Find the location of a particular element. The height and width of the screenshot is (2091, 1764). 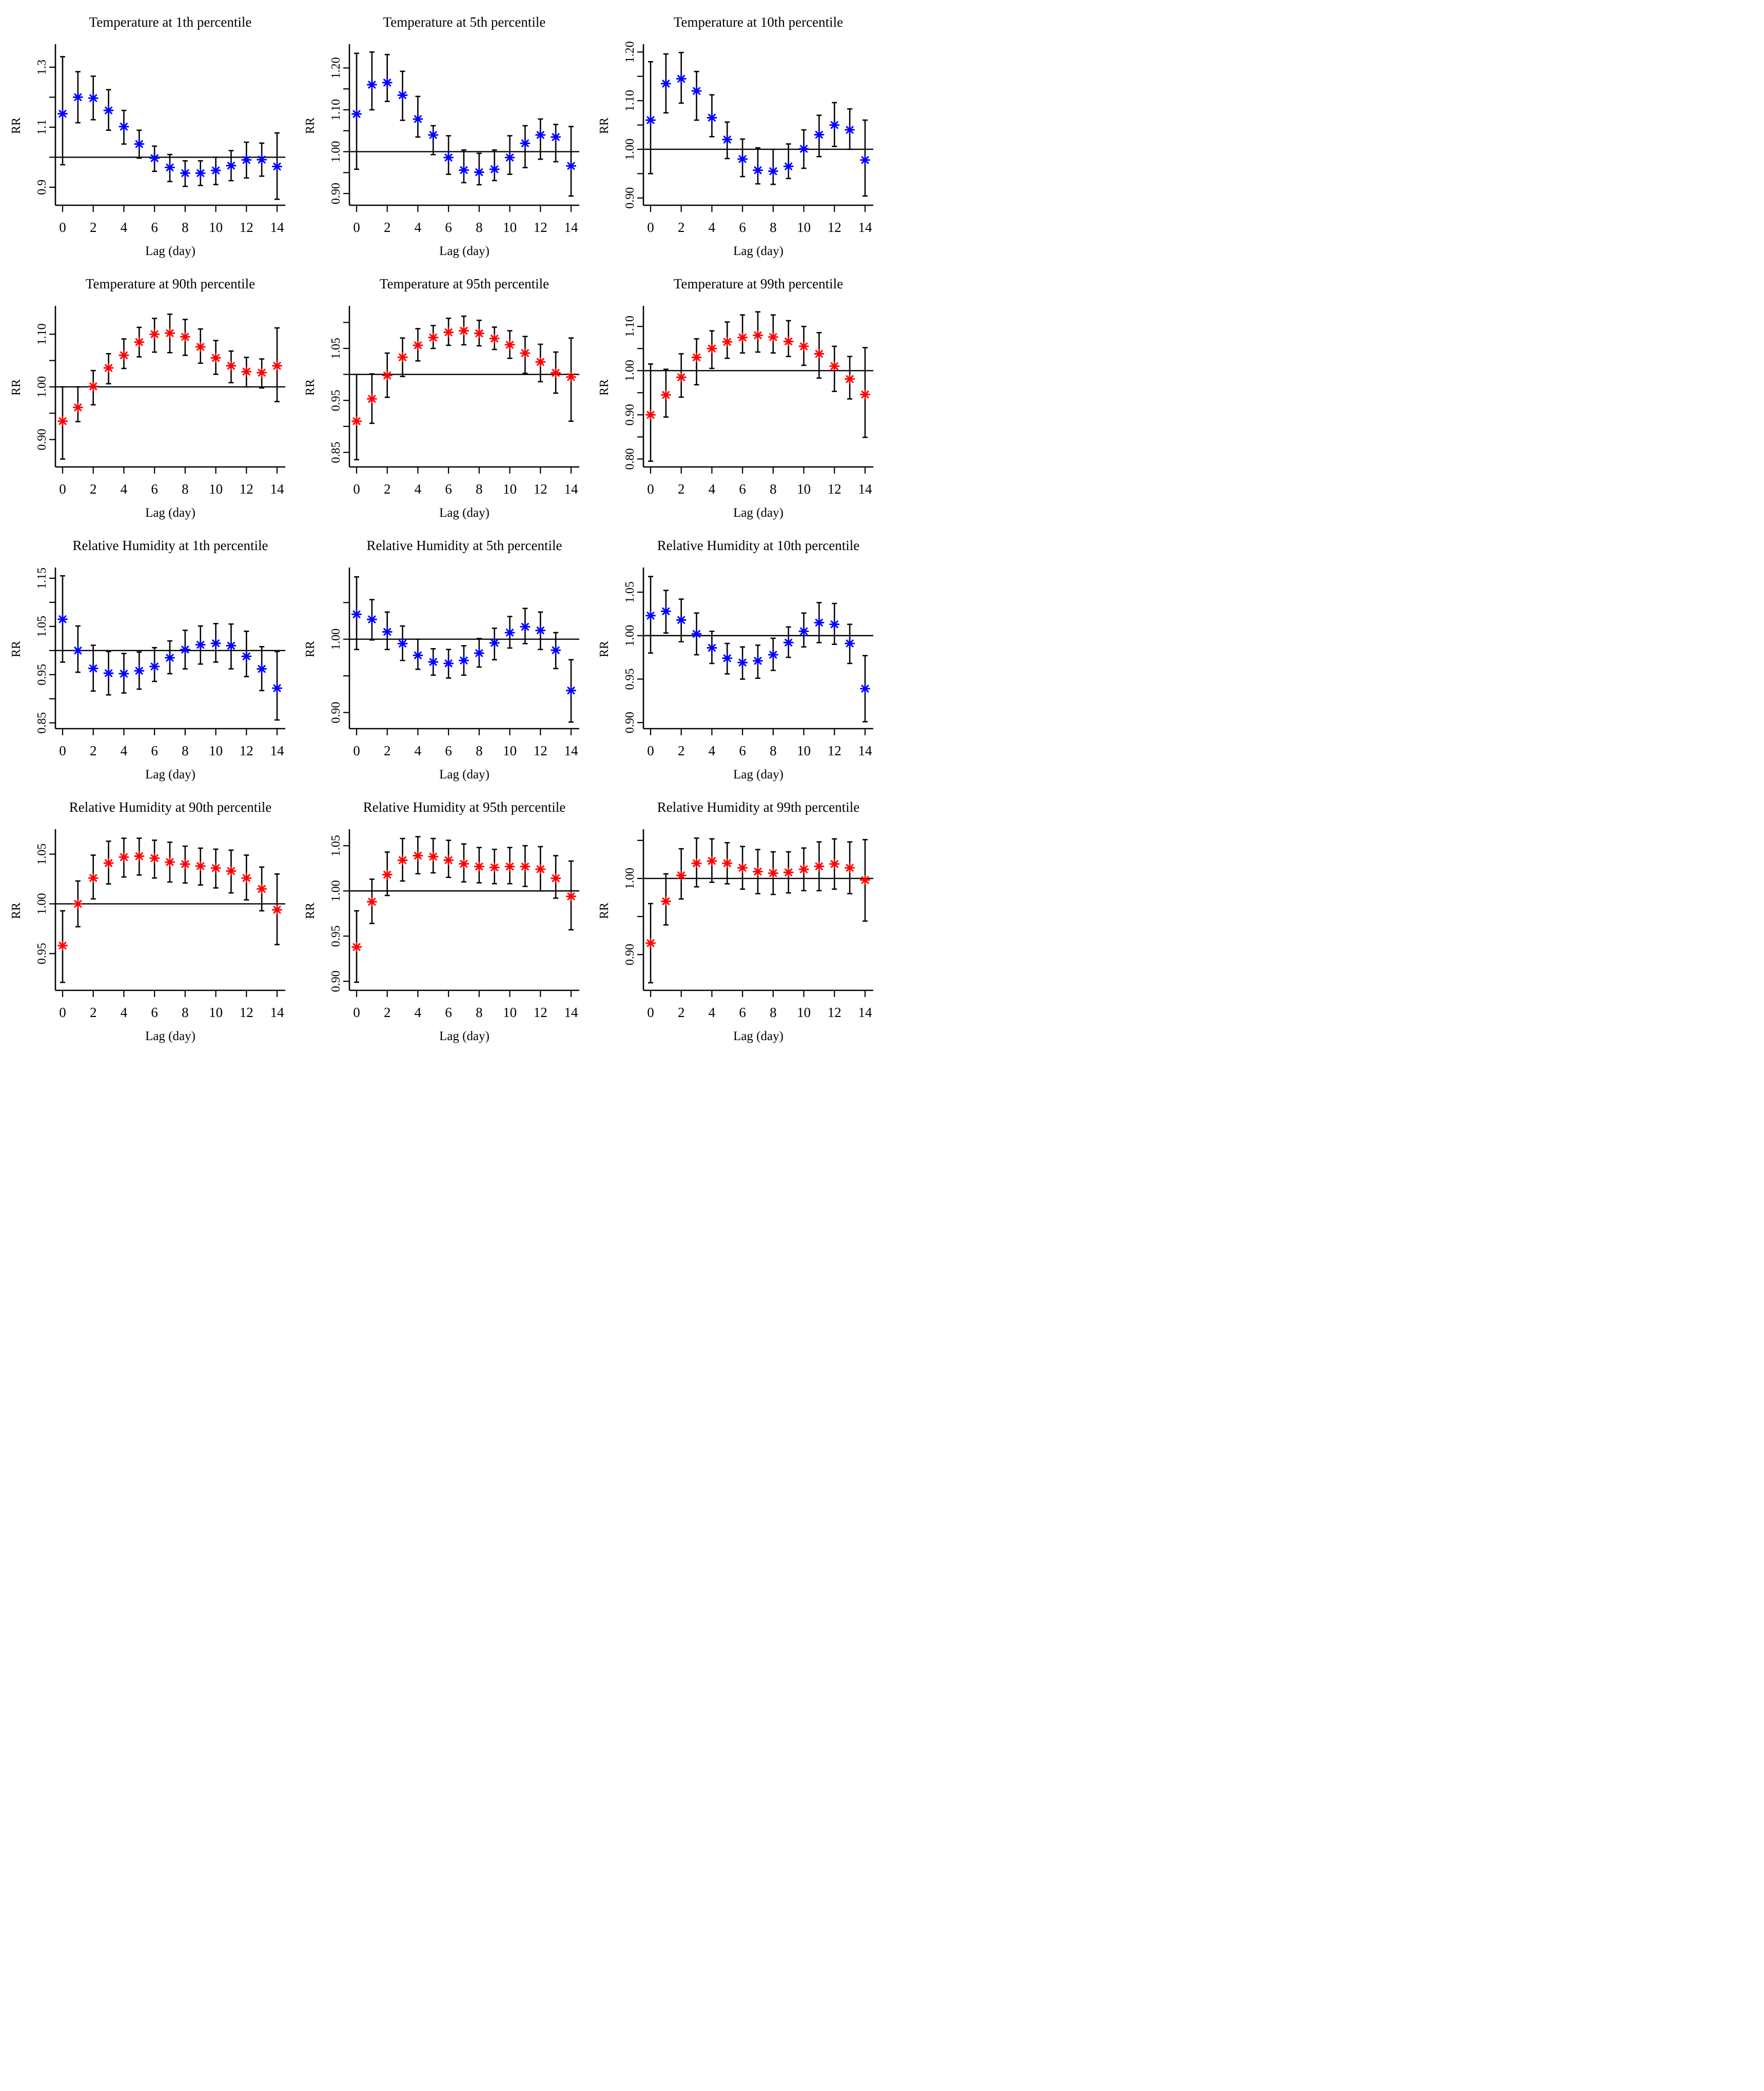

x-tick-label: 2 is located at coordinates (681, 489).